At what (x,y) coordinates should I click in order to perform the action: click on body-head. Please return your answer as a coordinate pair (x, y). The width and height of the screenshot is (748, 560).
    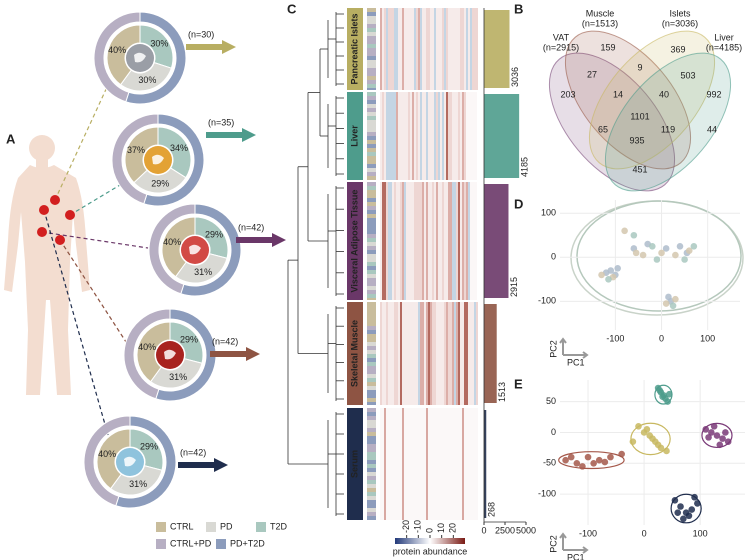
    Looking at the image, I should click on (42, 148).